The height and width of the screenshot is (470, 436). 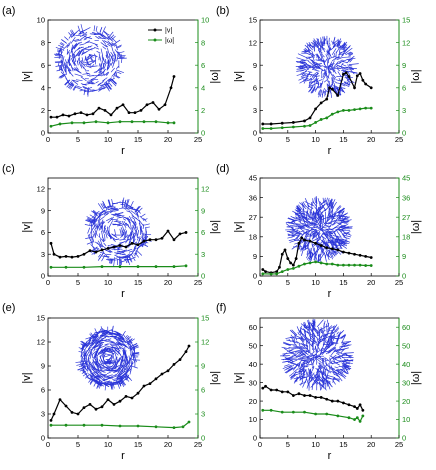 I want to click on panel-a-series-v-point, so click(x=147, y=105).